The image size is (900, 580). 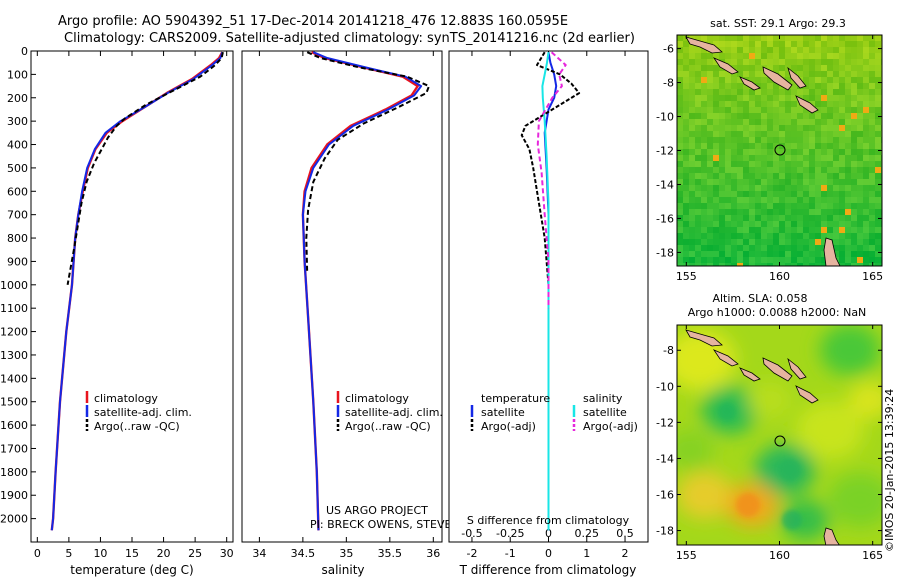 I want to click on y-tick-label: 1100, so click(x=14, y=308).